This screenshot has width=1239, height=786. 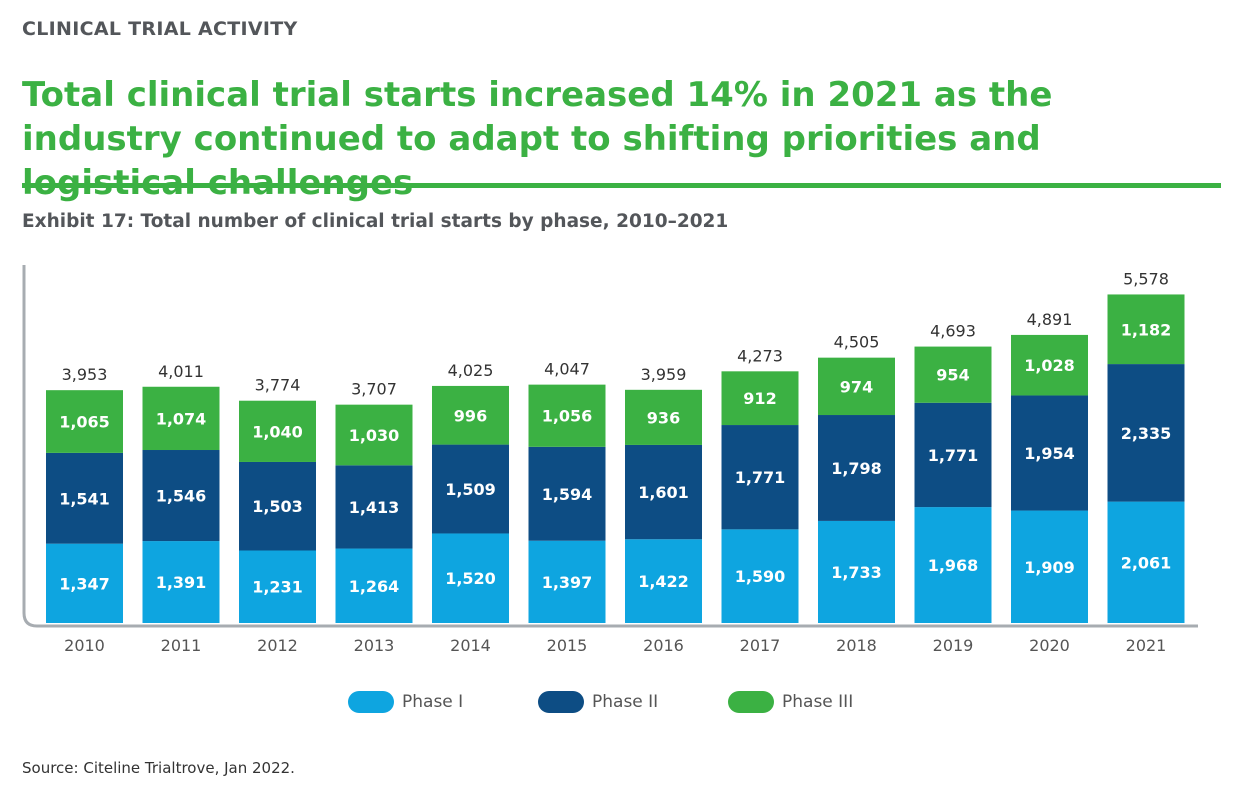 I want to click on total-label-2010: 3,953, so click(x=85, y=374).